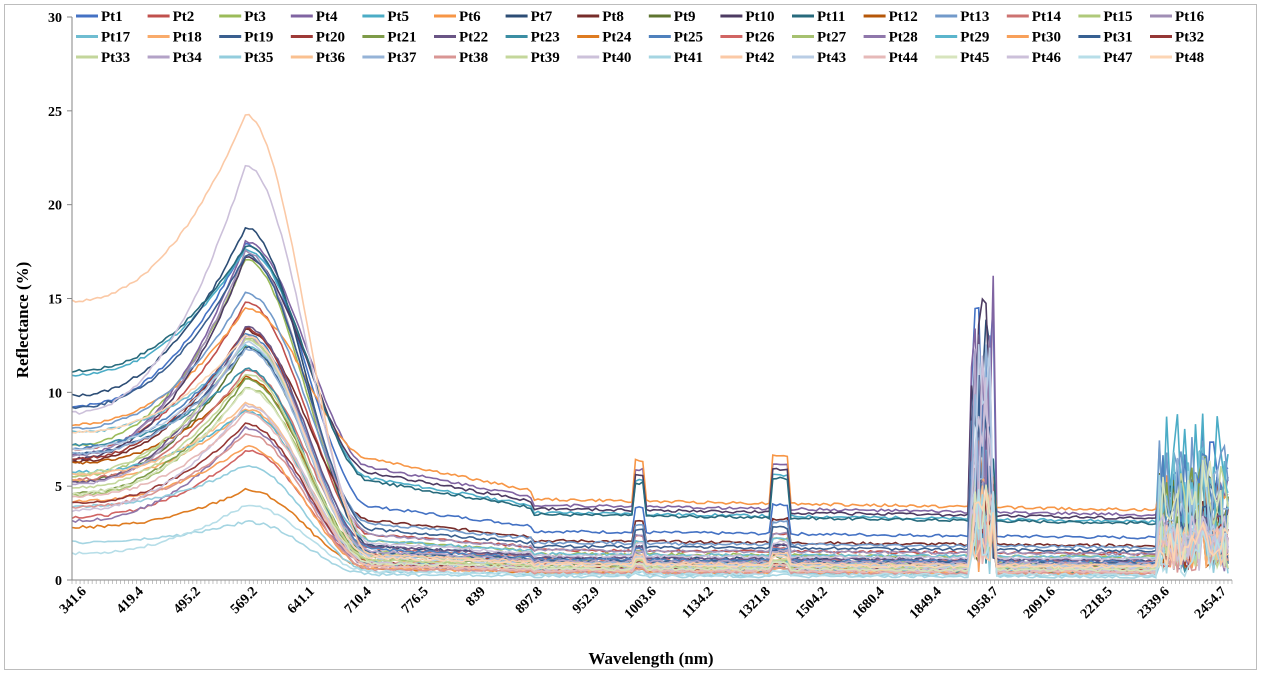 Image resolution: width=1263 pixels, height=675 pixels. I want to click on legend-label: Pt36, so click(331, 58).